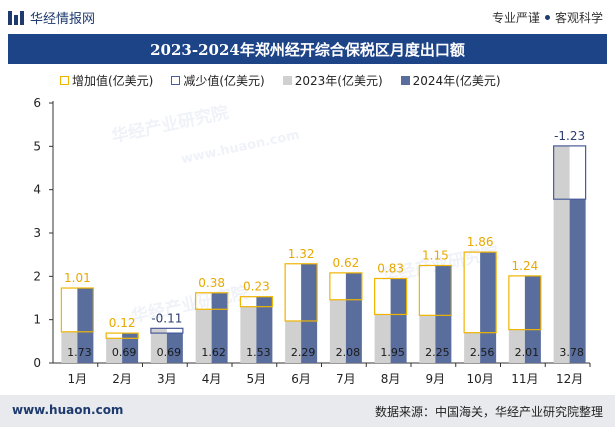  I want to click on y-tick-label: 3, so click(37, 233).